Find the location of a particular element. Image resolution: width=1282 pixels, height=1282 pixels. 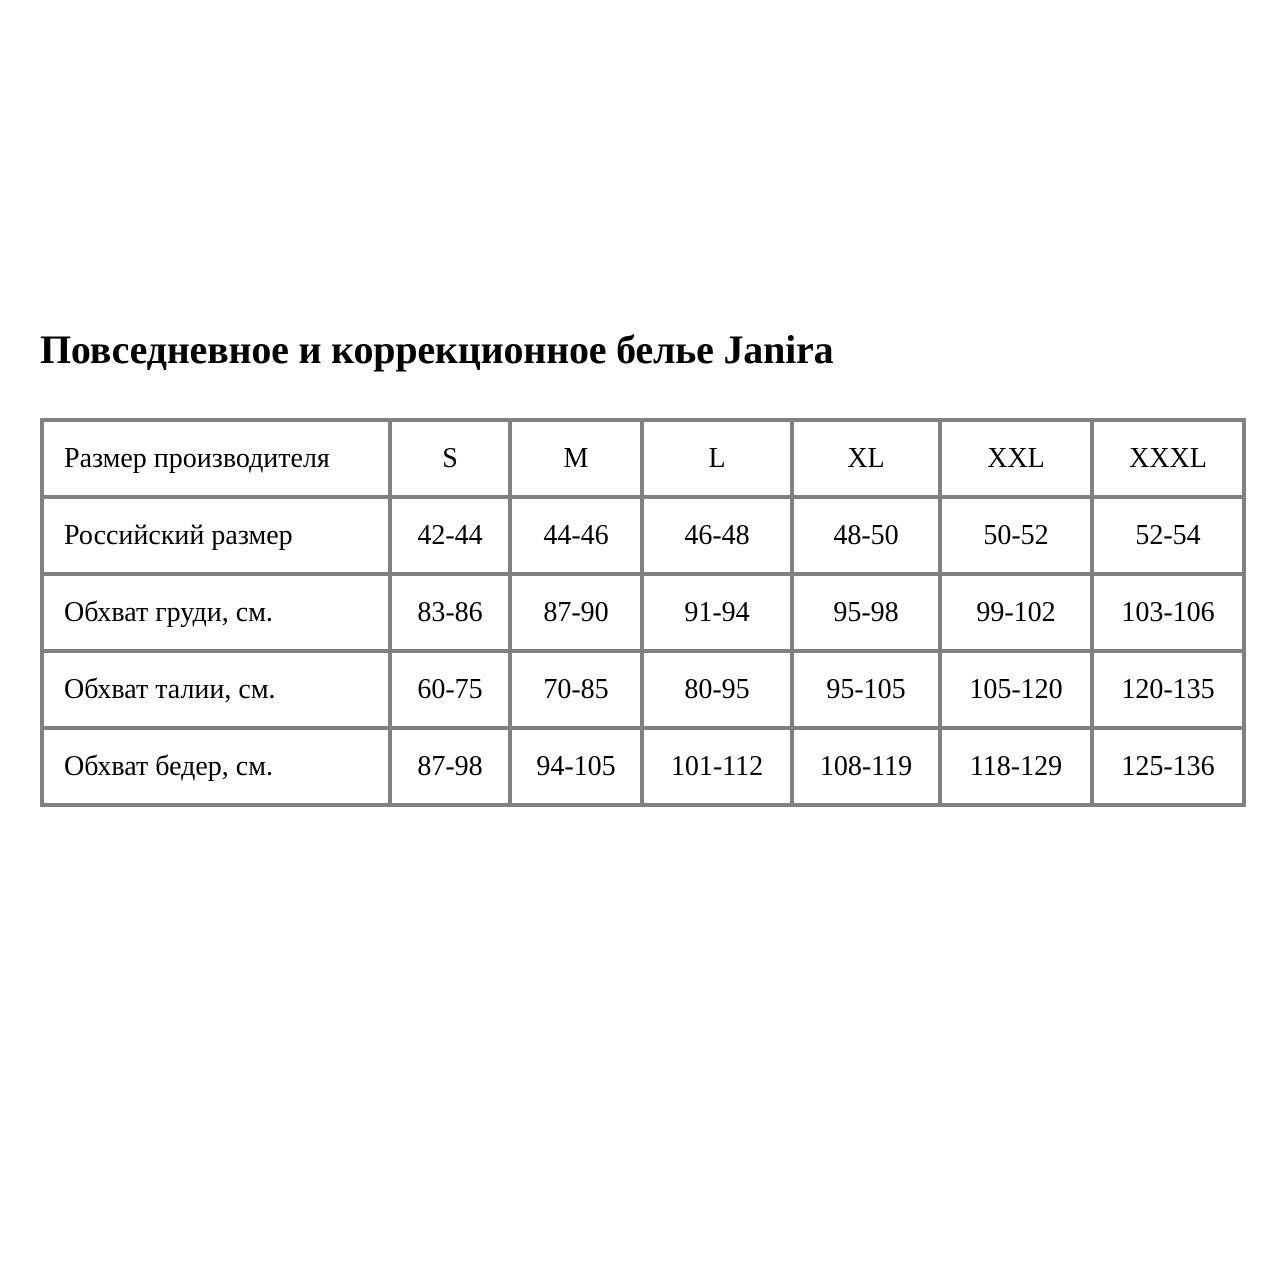

row-label-hips: Обхват бедер, см. is located at coordinates (216, 766).